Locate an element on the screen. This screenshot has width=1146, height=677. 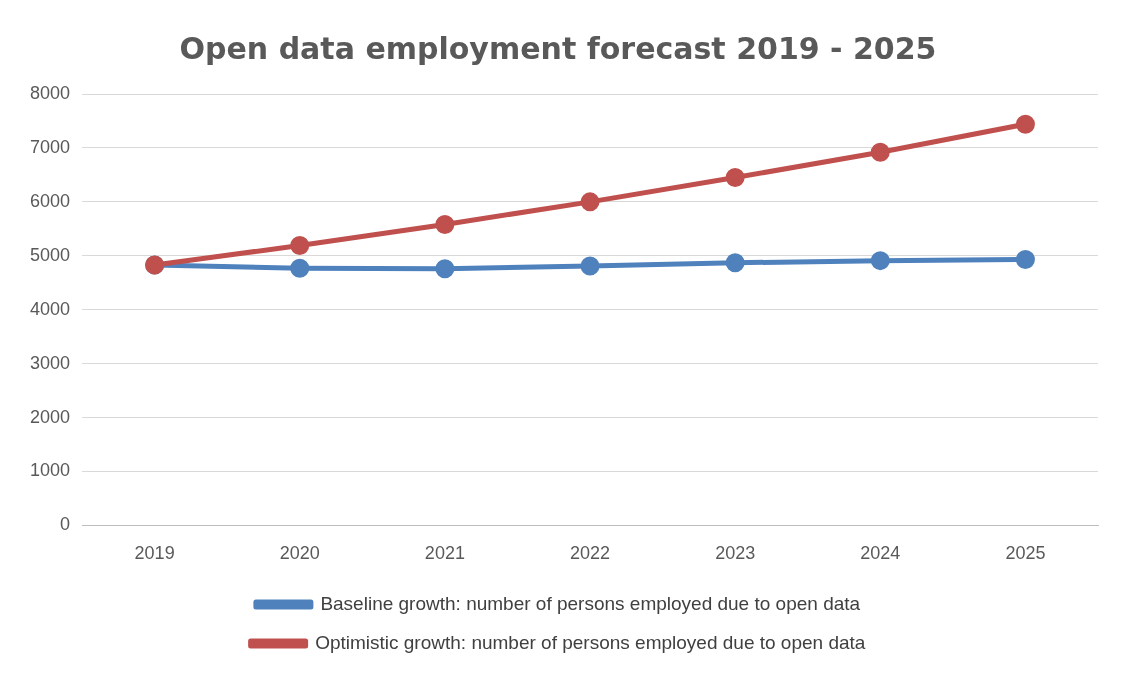
y-tick-label: 3000 is located at coordinates (50, 362).